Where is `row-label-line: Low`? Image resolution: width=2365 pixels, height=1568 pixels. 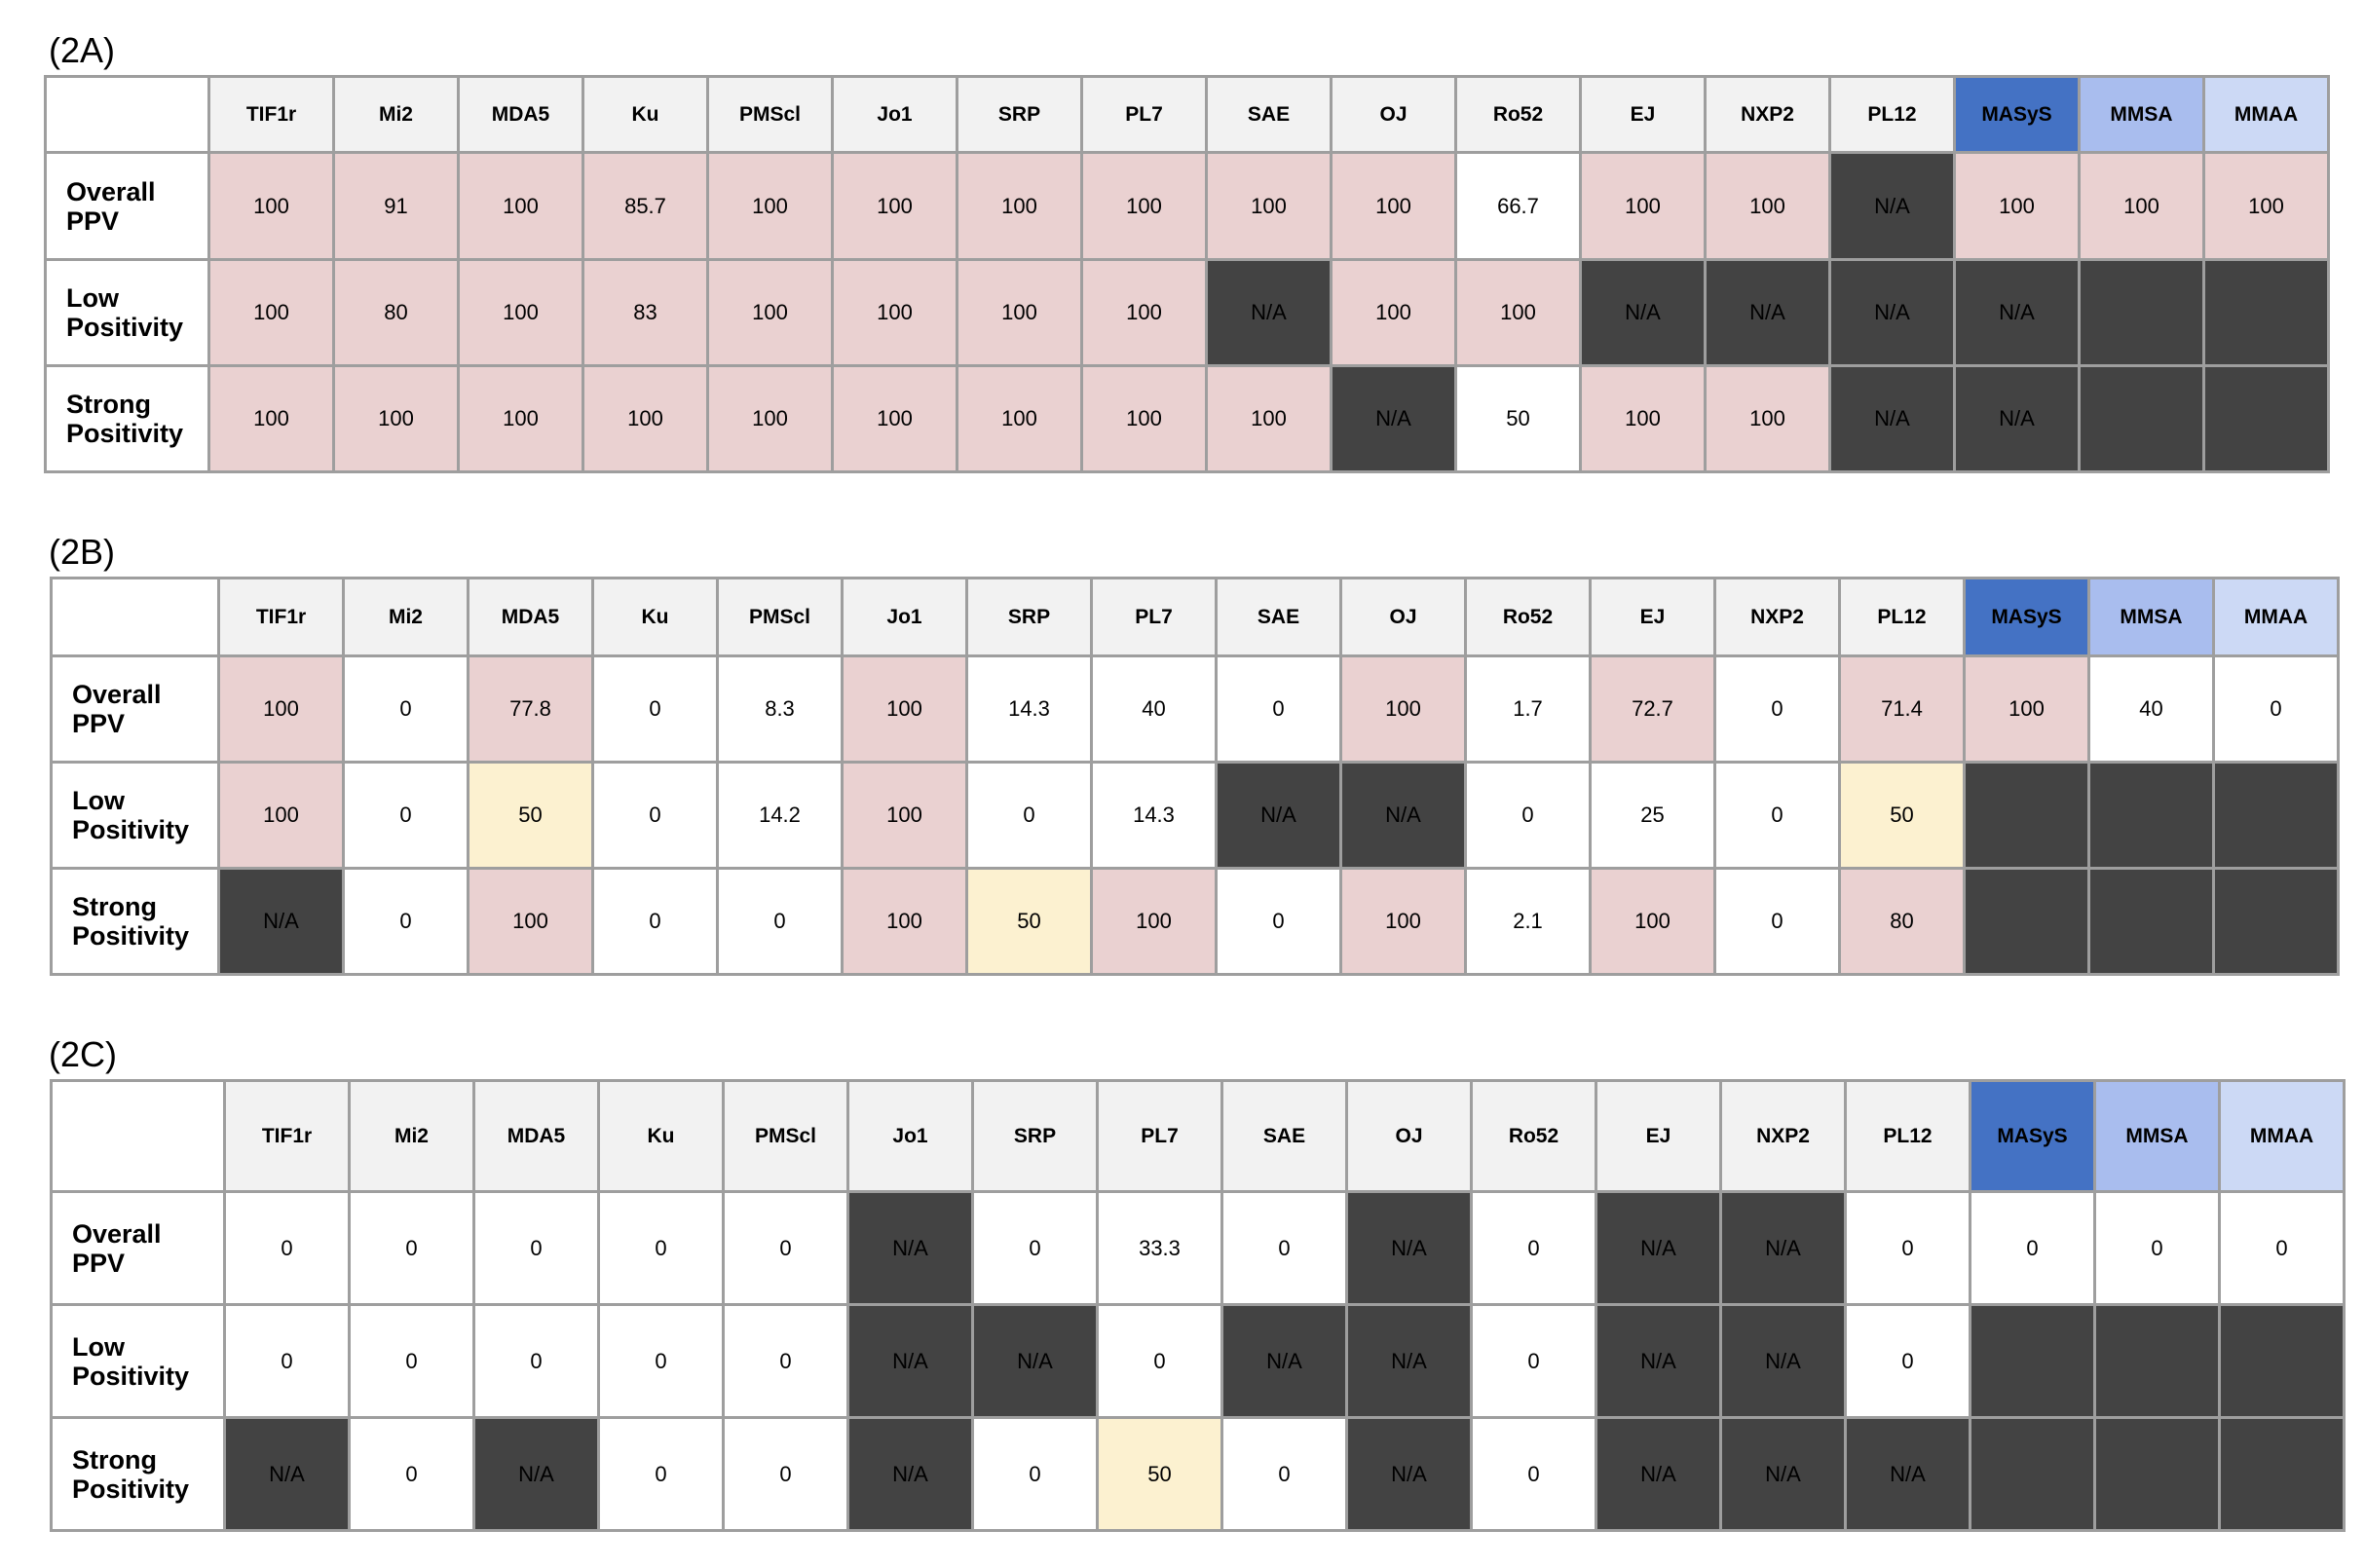 row-label-line: Low is located at coordinates (99, 800).